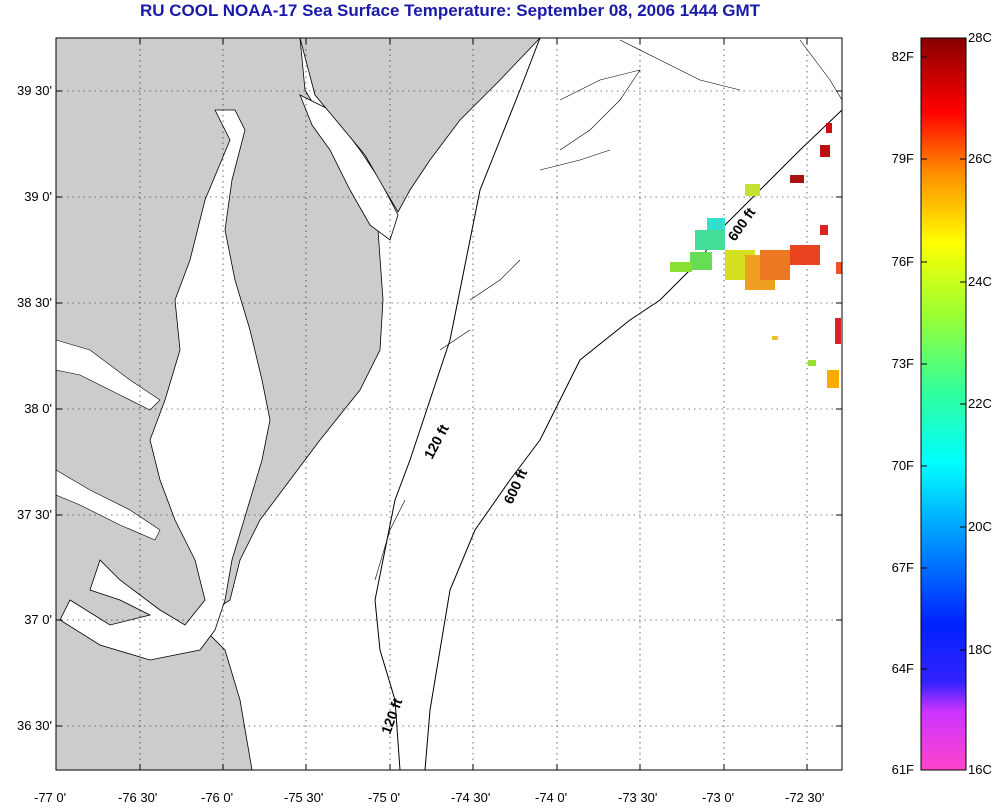  Describe the element at coordinates (304, 797) in the screenshot. I see `lon-label: -75 30'` at that location.